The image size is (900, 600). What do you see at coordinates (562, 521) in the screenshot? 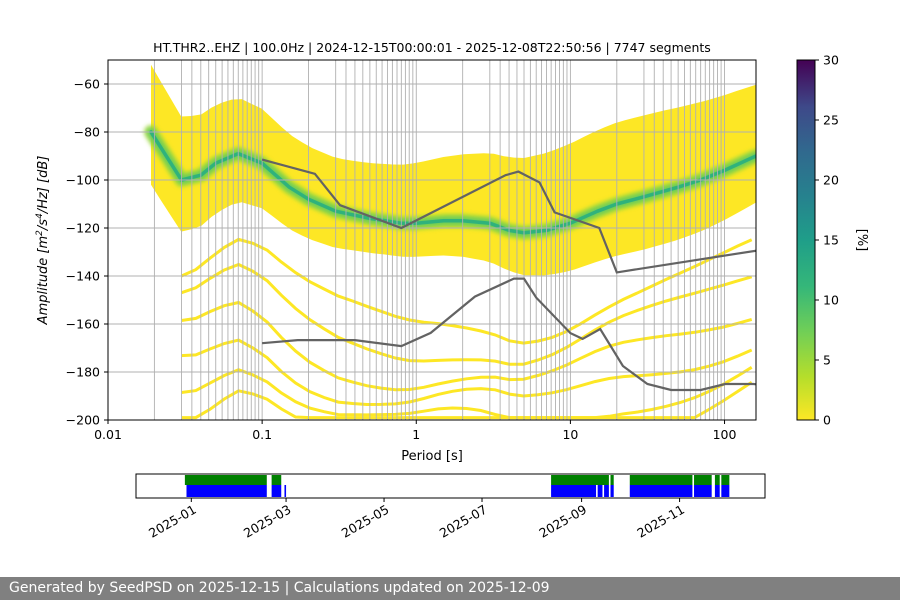
I see `timeline-tick-label: 2025-09` at bounding box center [562, 521].